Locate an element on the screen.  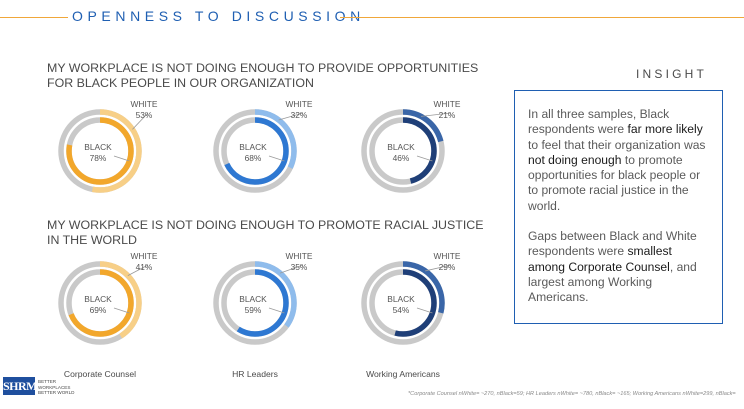
black-value-label: 69% is located at coordinates (98, 310).